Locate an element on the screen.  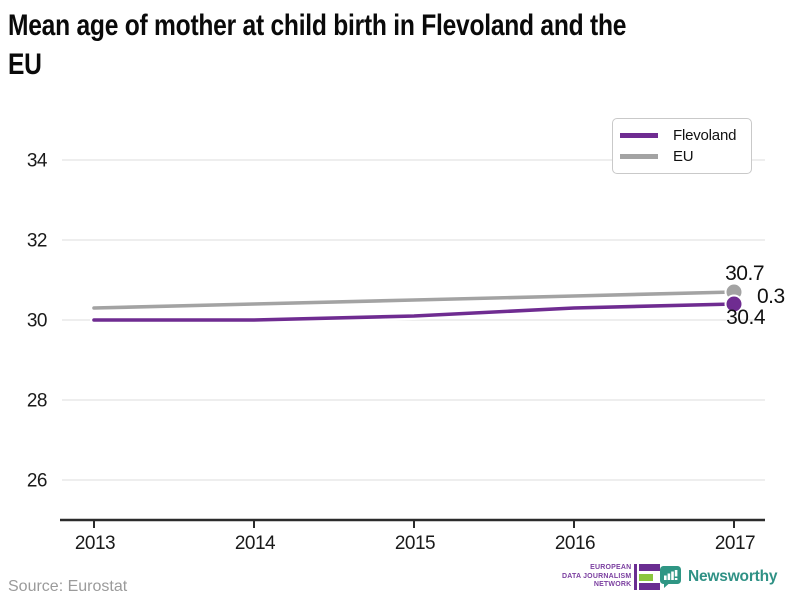
eu-last-value-label: 30.7 is located at coordinates (744, 273).